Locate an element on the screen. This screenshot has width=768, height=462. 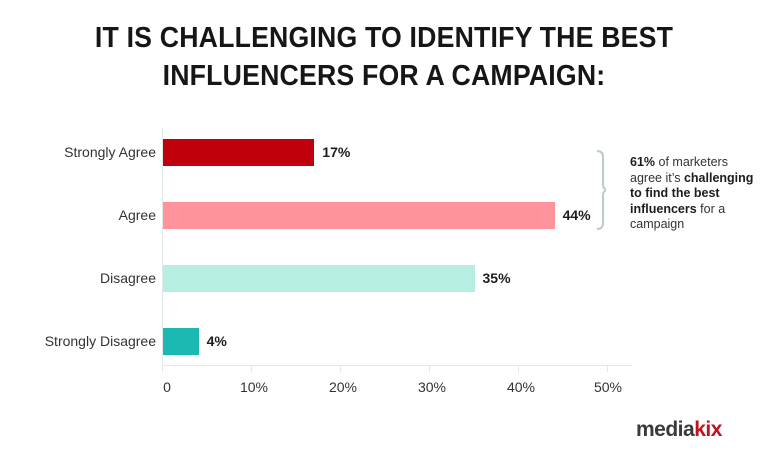
x-axis-line is located at coordinates (397, 365).